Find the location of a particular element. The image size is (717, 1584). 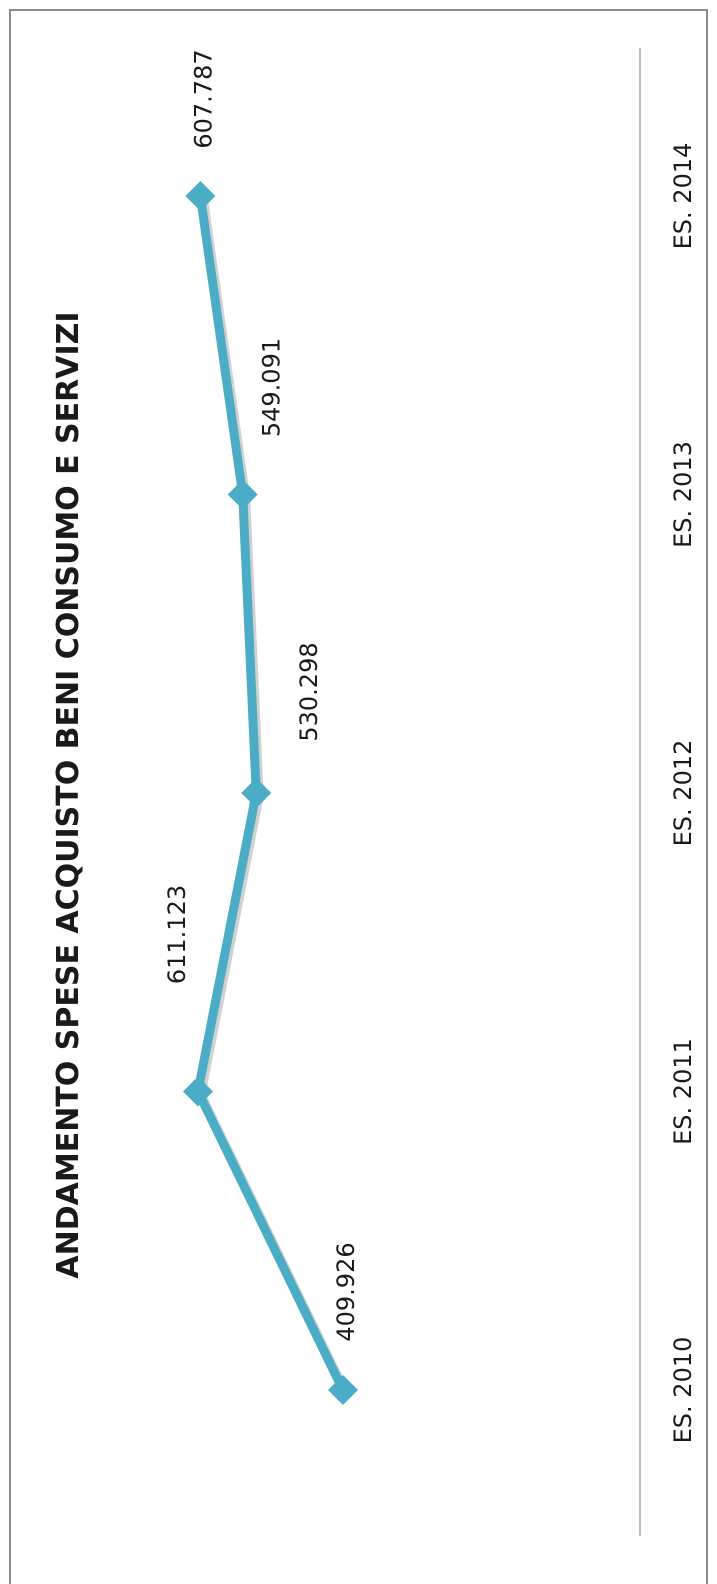

category-tick-label: ES. 2014 is located at coordinates (683, 196).